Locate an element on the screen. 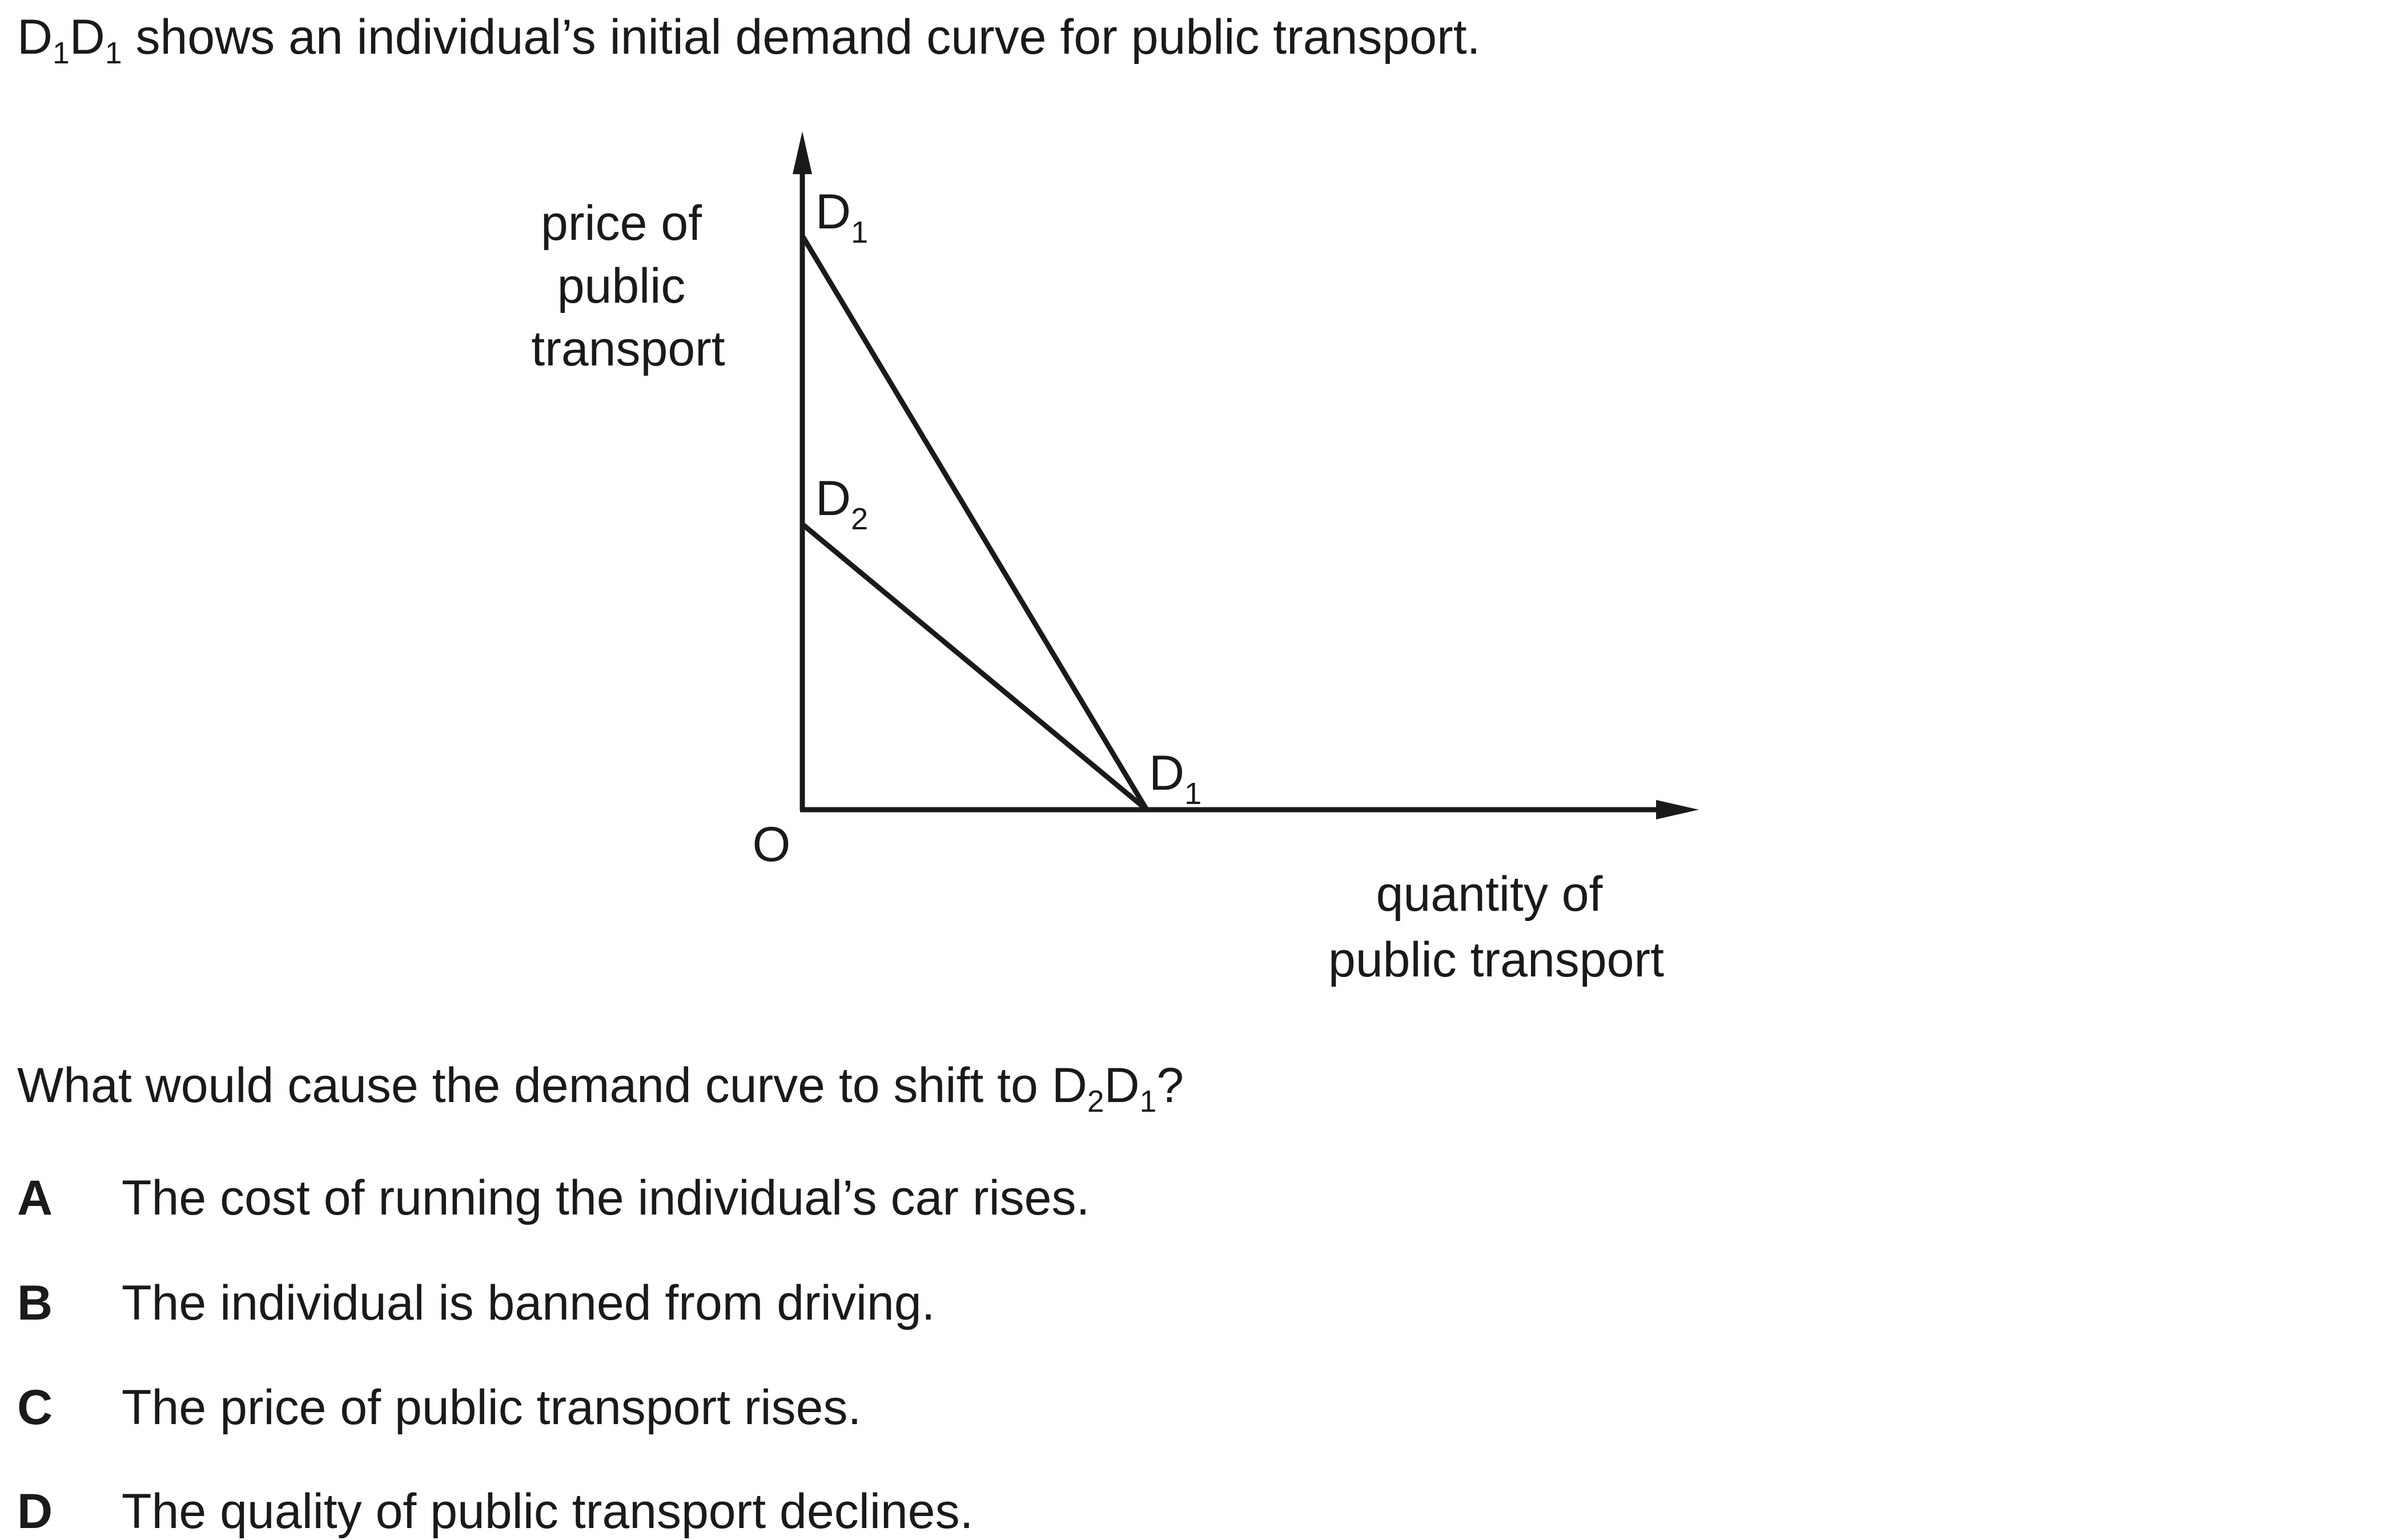 Image resolution: width=2399 pixels, height=1540 pixels. y-axis-label: price of public transport is located at coordinates (628, 286).